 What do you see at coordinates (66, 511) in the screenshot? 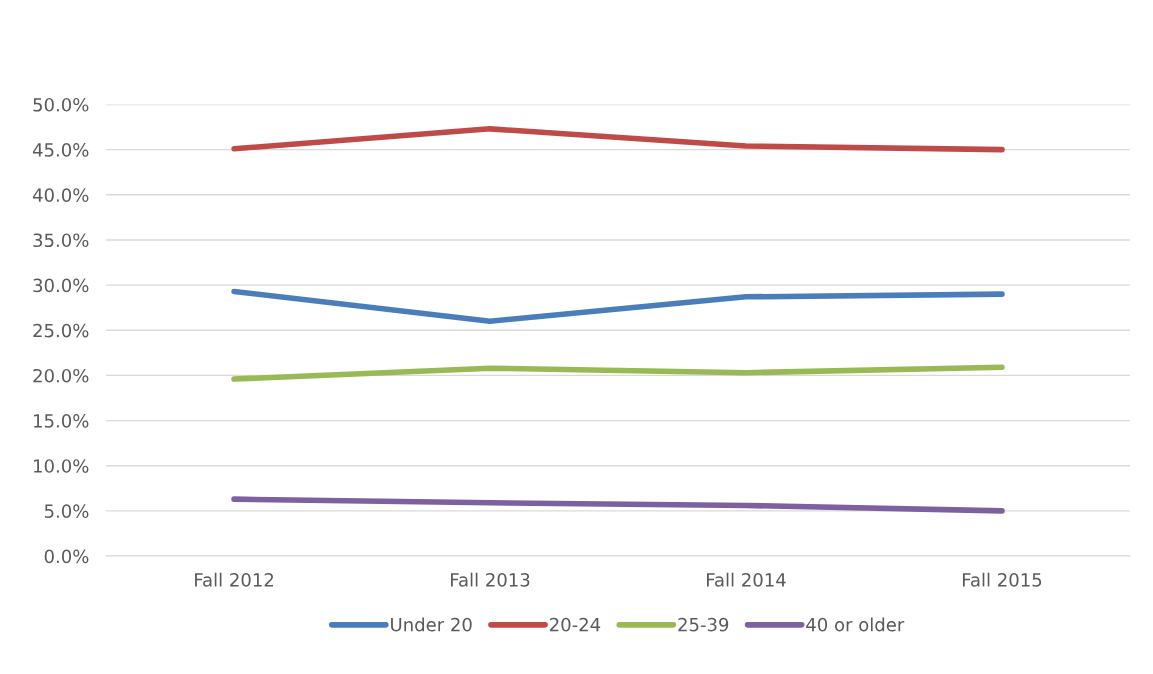
I see `y-tick-label: 5.0%` at bounding box center [66, 511].